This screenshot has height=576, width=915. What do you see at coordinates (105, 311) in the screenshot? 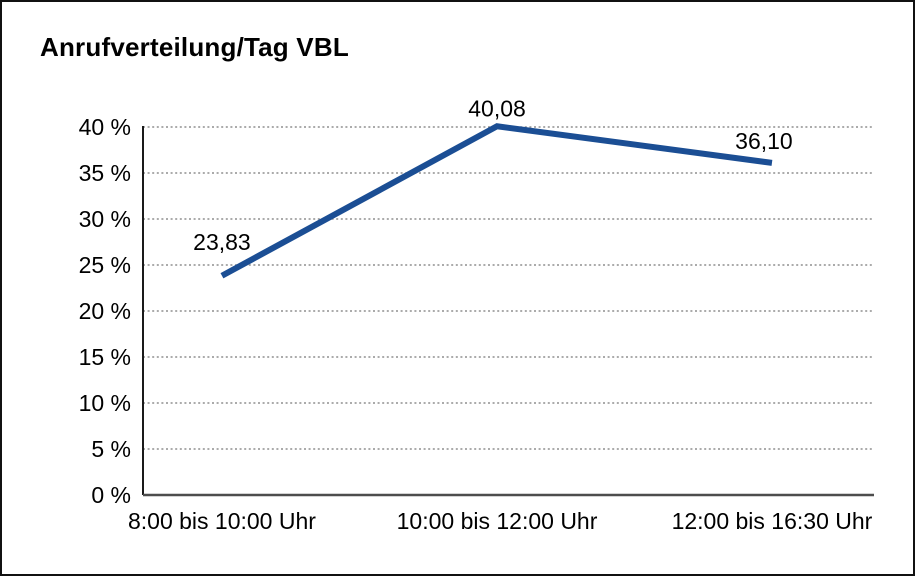
I see `y-tick-label: 20 %` at bounding box center [105, 311].